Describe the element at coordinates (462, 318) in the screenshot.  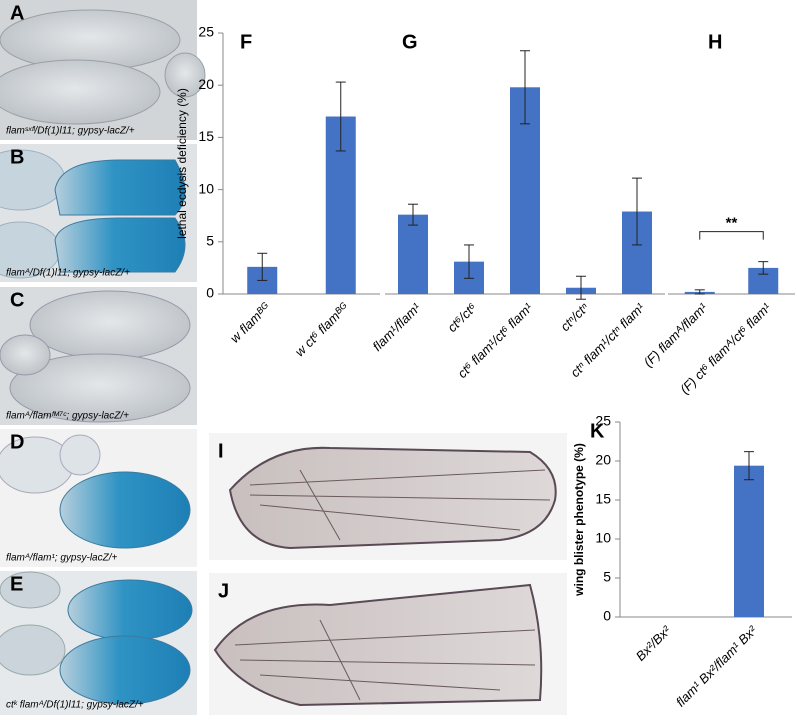
I see `x-tick-label: ct⁶/ct⁶` at that location.